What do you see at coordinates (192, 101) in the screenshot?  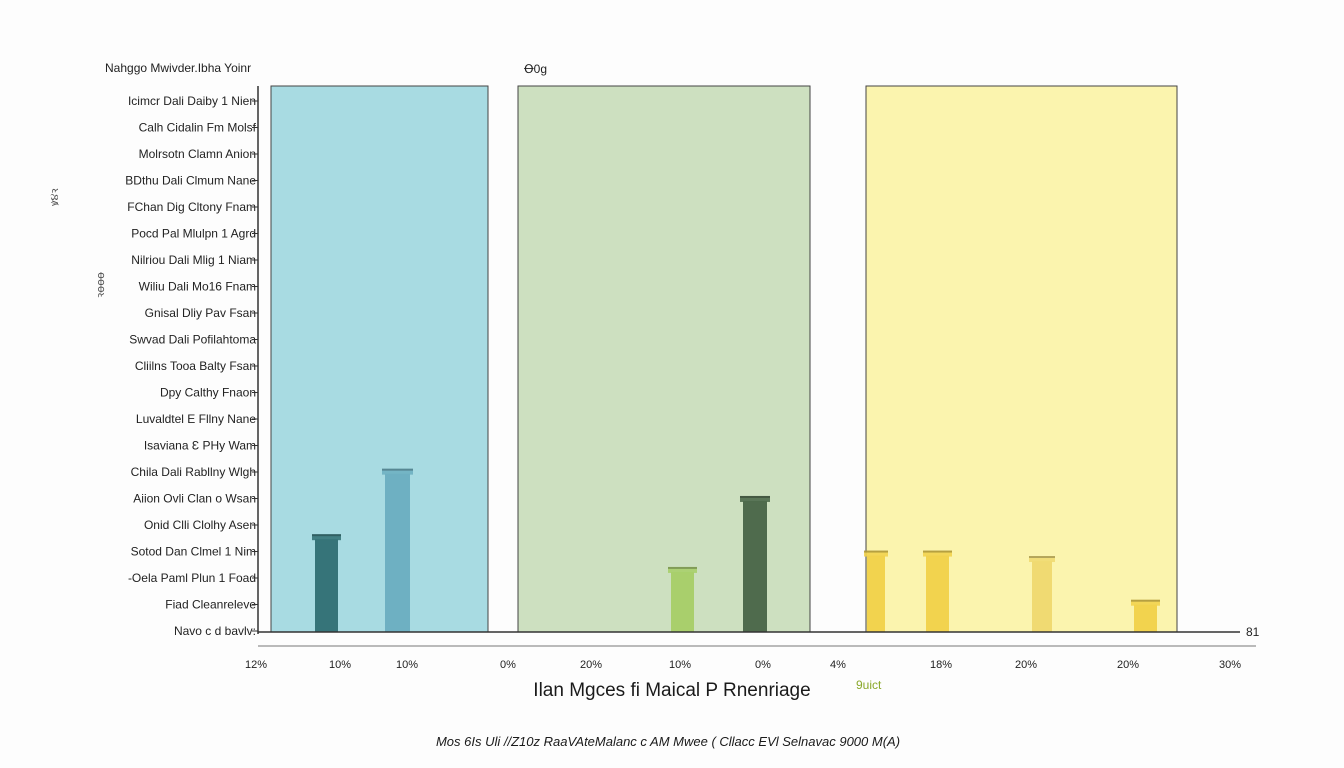 I see `y-tick-label: Icimcr Dali Daiby 1 Nien` at bounding box center [192, 101].